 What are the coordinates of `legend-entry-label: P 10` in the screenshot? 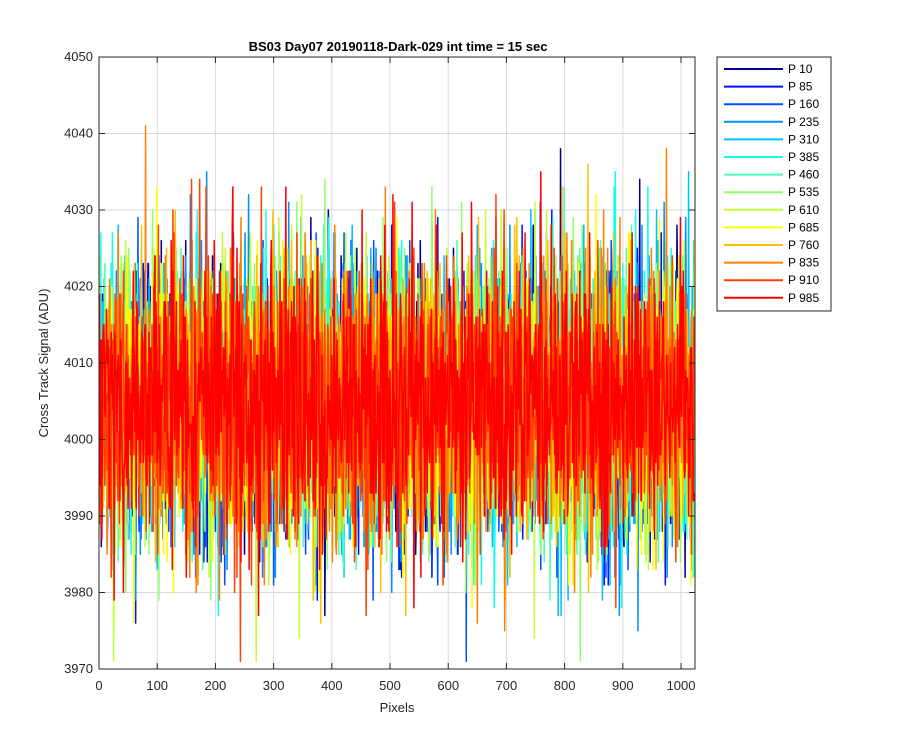 It's located at (800, 69).